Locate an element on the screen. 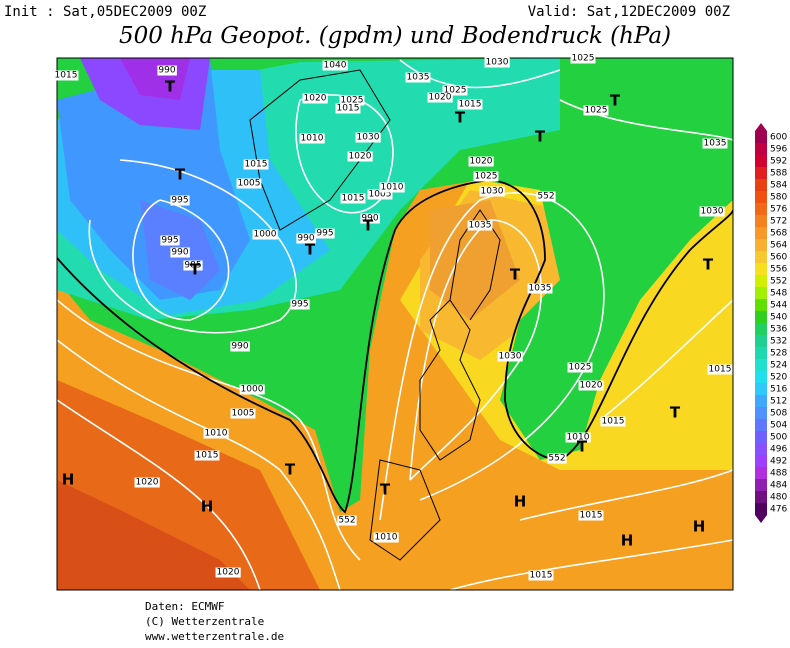  colorbar-label: 512 is located at coordinates (778, 402).